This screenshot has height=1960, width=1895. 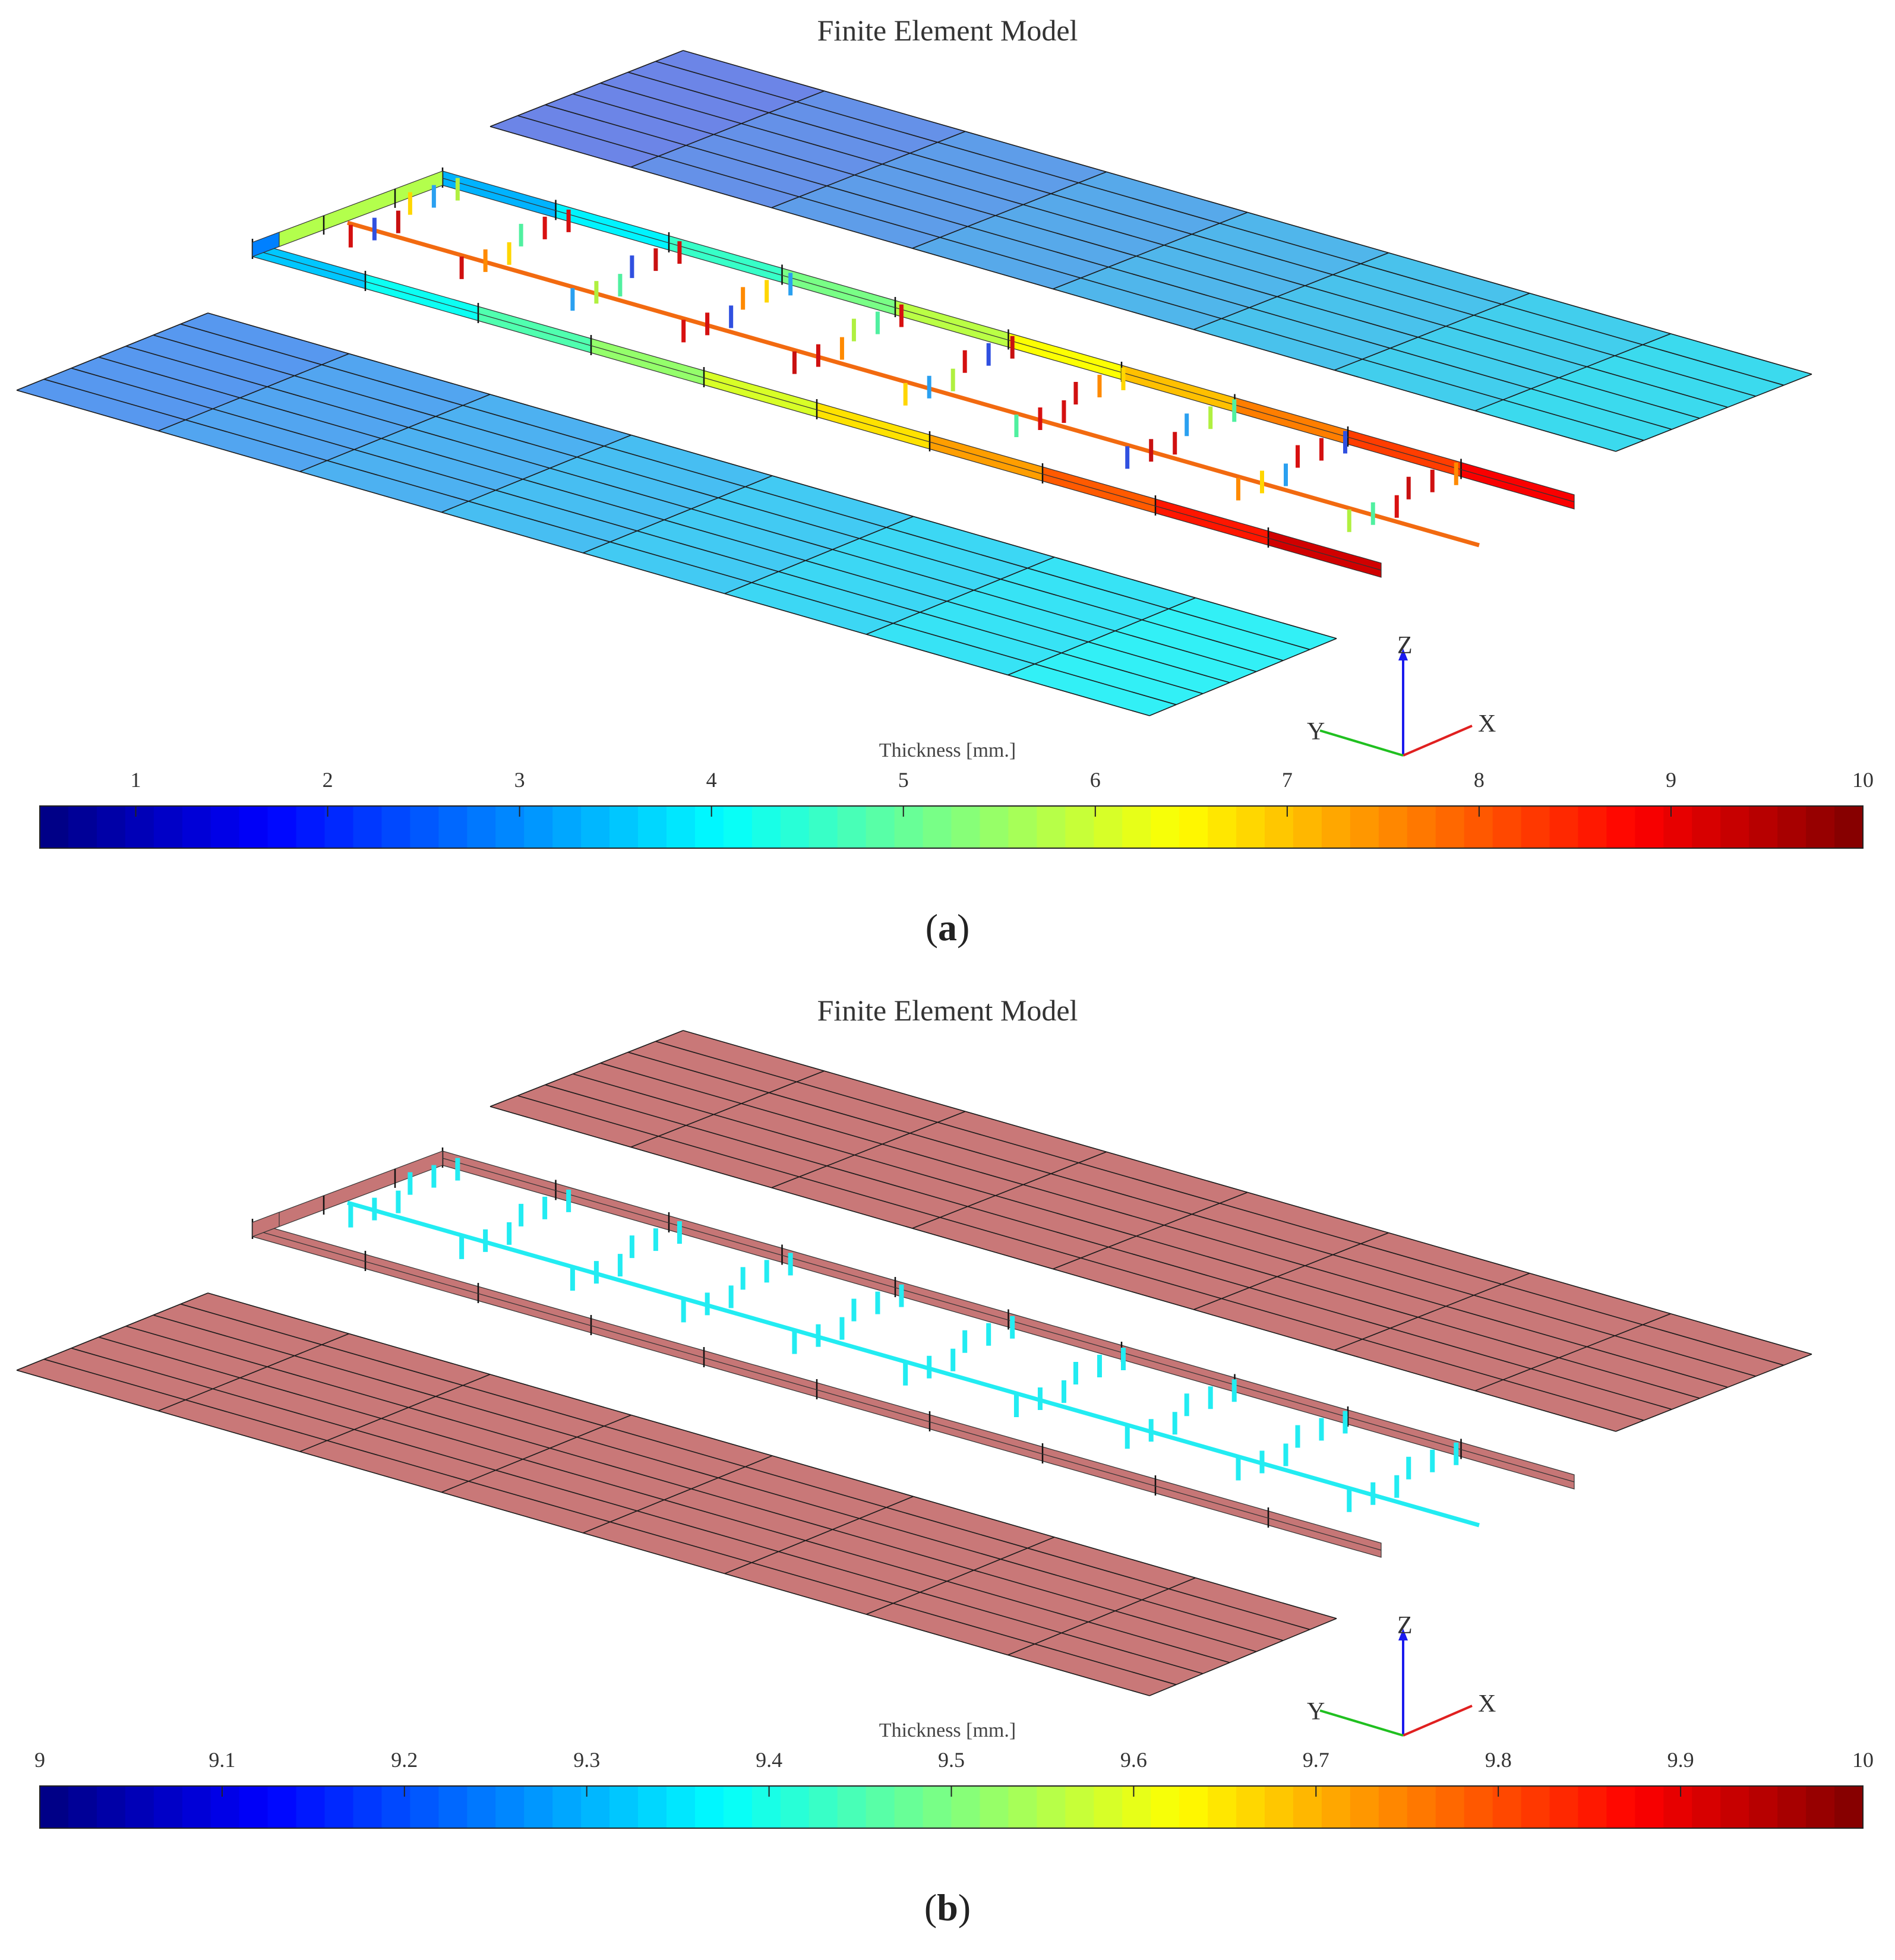 I want to click on colorbar-tick-label: 9, so click(x=1670, y=780).